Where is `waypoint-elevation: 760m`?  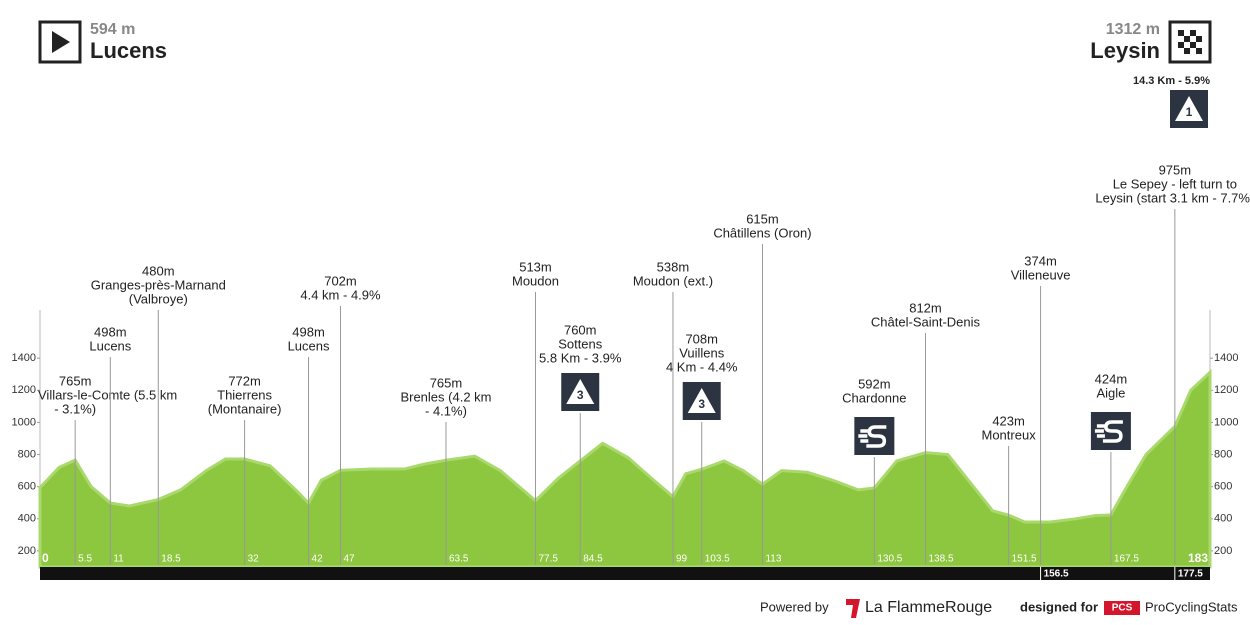
waypoint-elevation: 760m is located at coordinates (580, 329).